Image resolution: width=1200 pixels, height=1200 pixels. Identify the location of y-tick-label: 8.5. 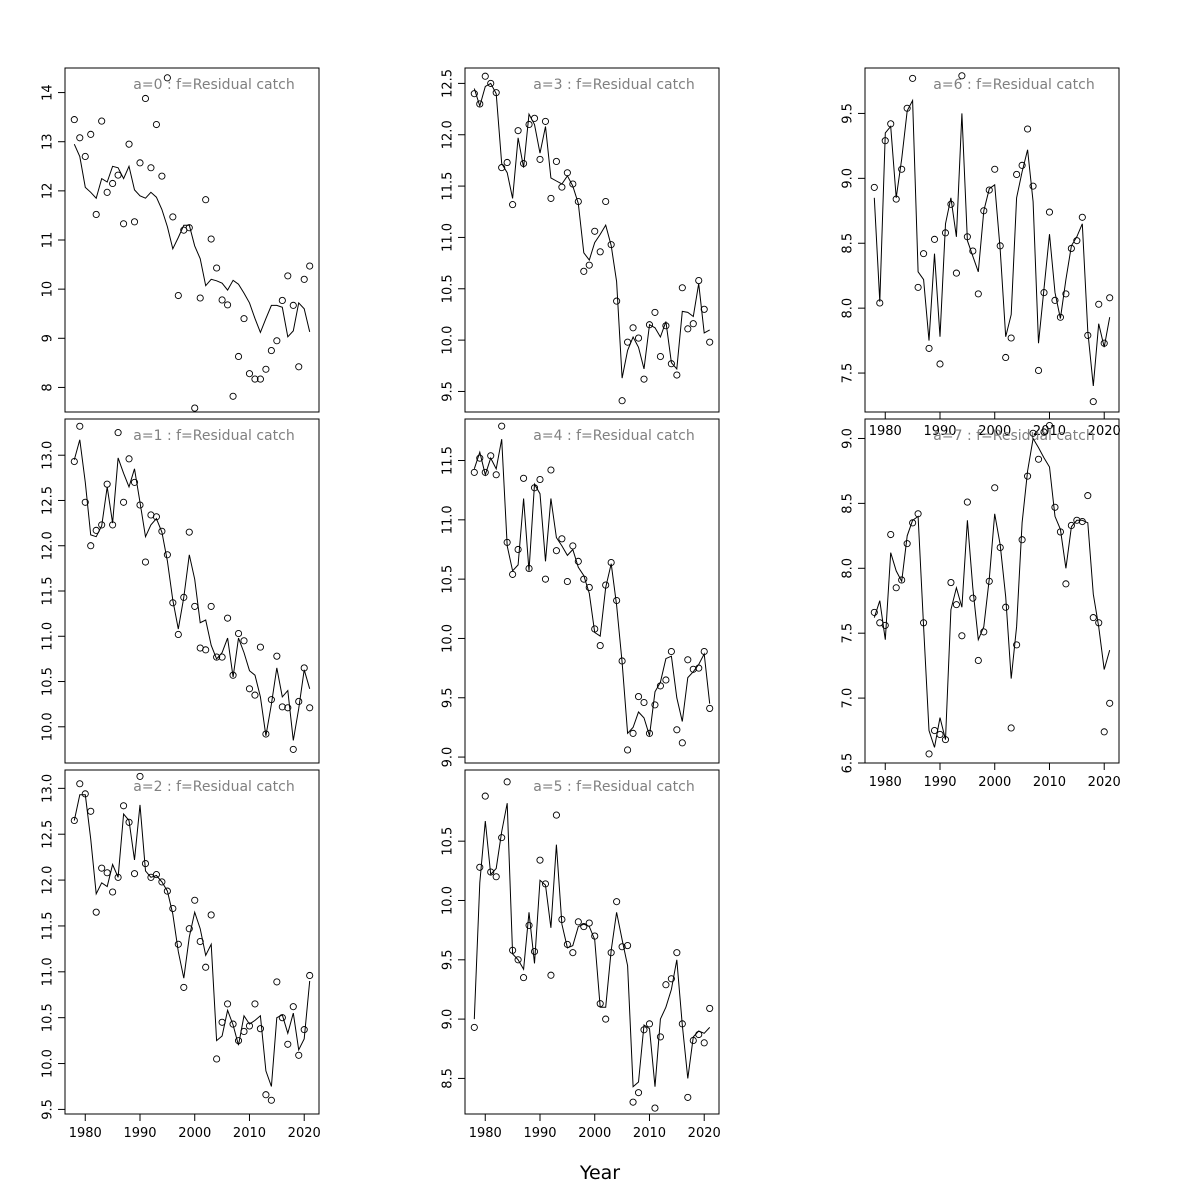
(848, 243).